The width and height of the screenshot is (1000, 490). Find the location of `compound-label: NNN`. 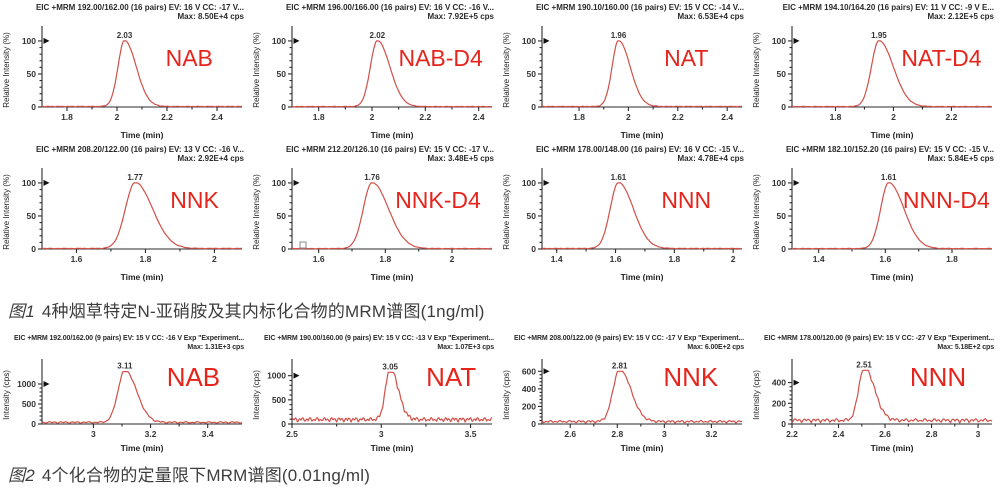

compound-label: NNN is located at coordinates (938, 377).